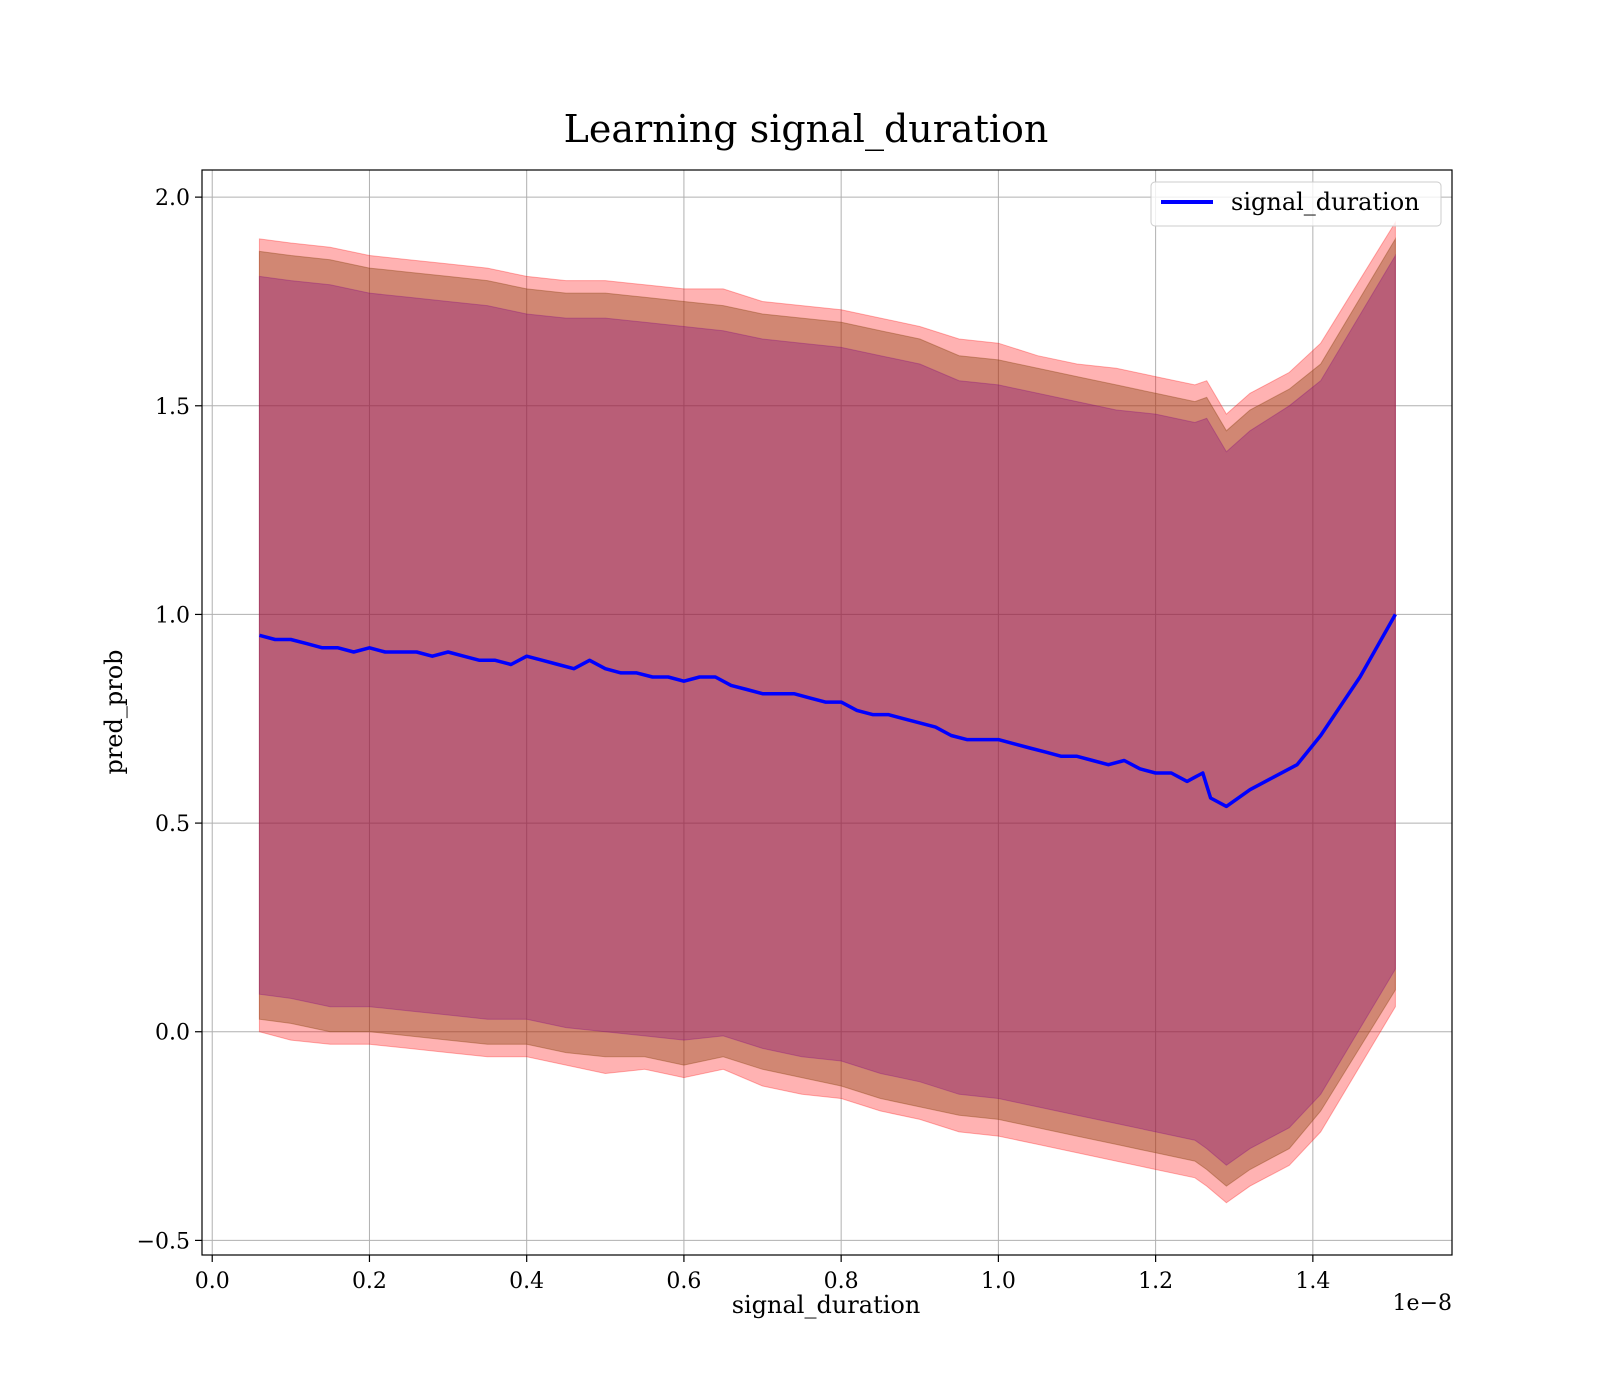 The width and height of the screenshot is (1600, 1400). I want to click on y-tick-label-4: 1.5, so click(172, 407).